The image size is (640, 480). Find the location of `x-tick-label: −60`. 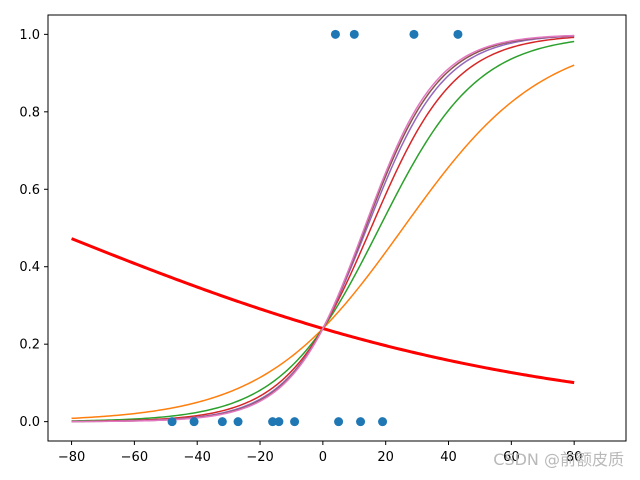

x-tick-label: −60 is located at coordinates (134, 457).